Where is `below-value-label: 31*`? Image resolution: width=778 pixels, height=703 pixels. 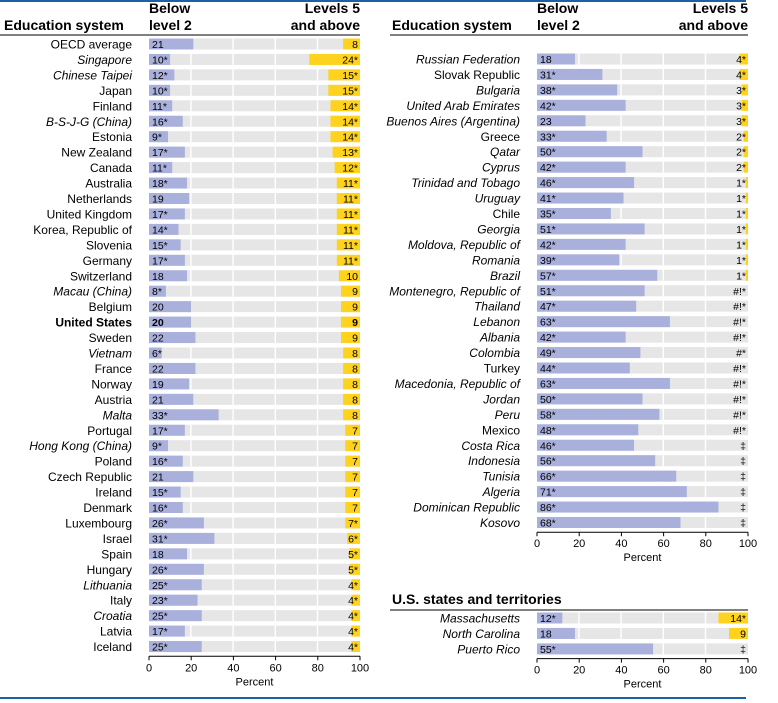
below-value-label: 31* is located at coordinates (548, 75).